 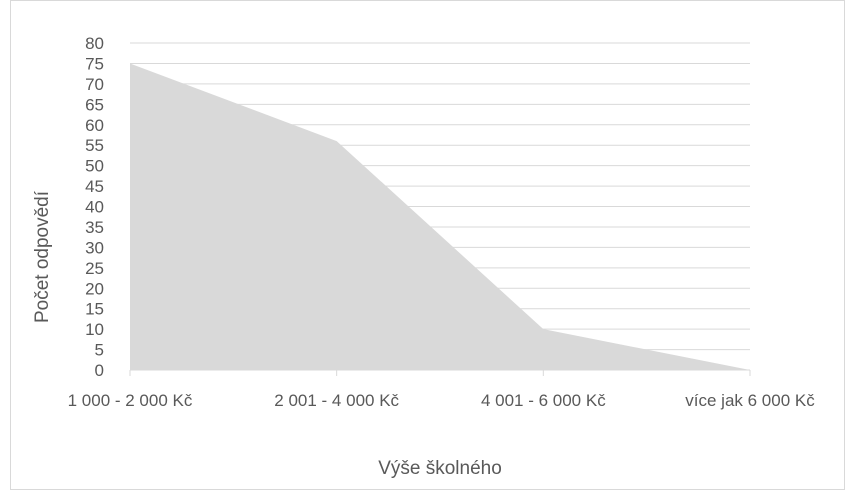 What do you see at coordinates (94, 104) in the screenshot?
I see `y-tick-label: 65` at bounding box center [94, 104].